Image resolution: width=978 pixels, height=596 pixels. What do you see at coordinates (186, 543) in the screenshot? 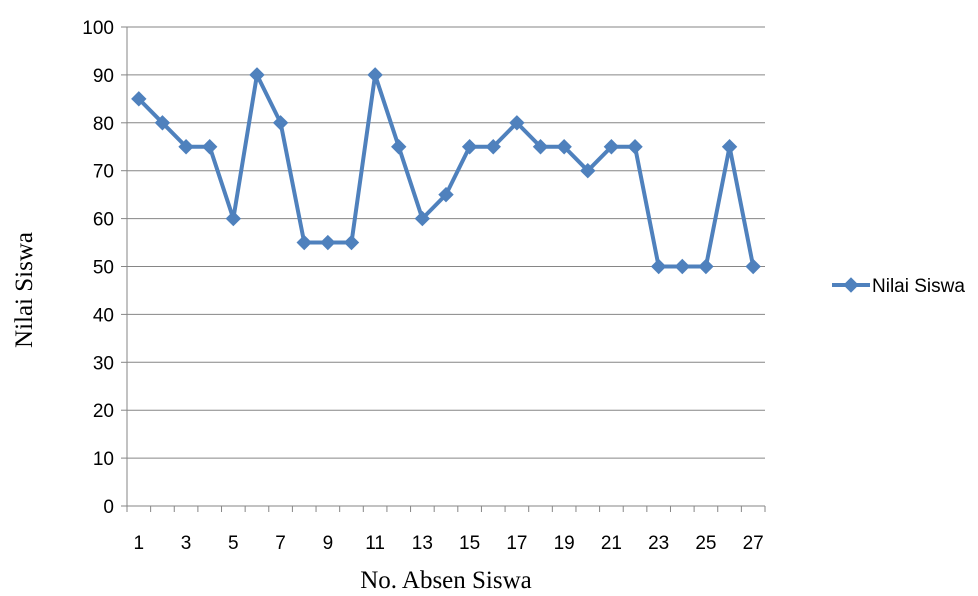
I see `x-tick-label: 3` at bounding box center [186, 543].